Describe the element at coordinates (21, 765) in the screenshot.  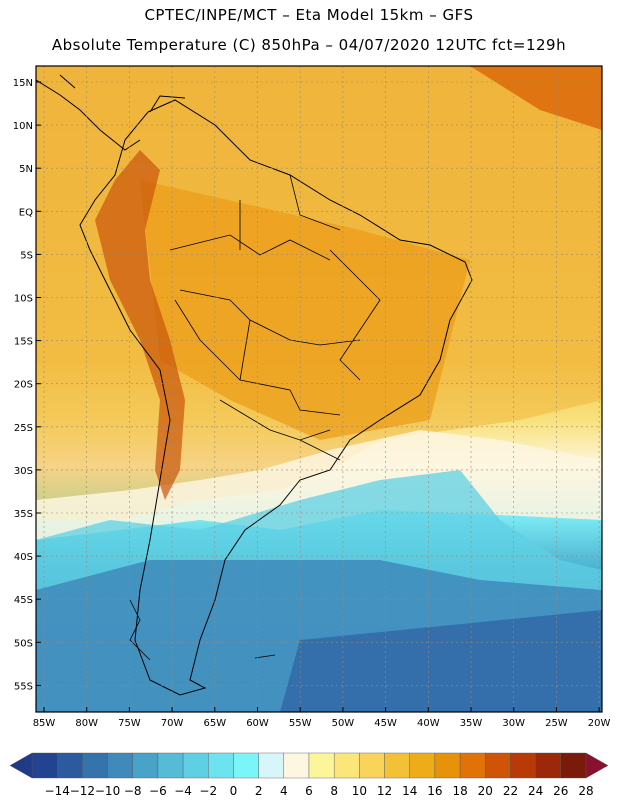
I see `colorbar-min-arrow` at that location.